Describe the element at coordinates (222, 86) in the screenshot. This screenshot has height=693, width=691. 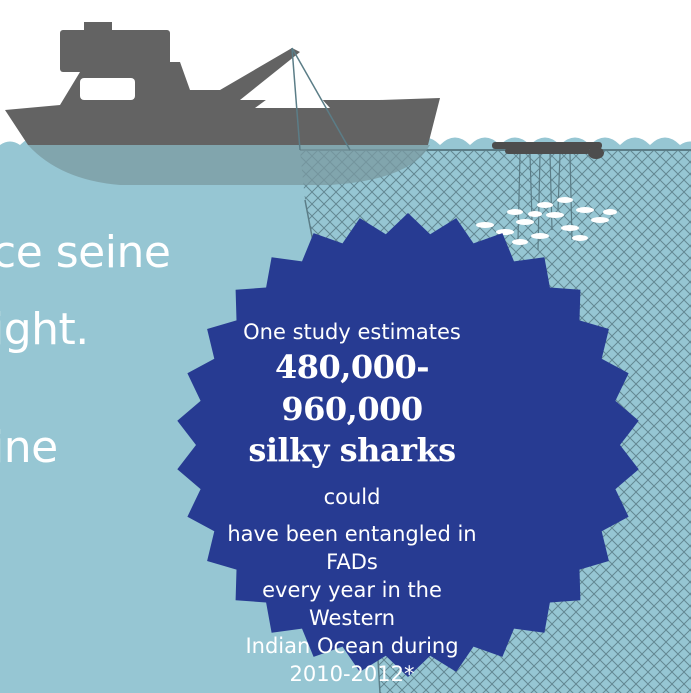
I see `purse-seine-vessel-icon` at that location.